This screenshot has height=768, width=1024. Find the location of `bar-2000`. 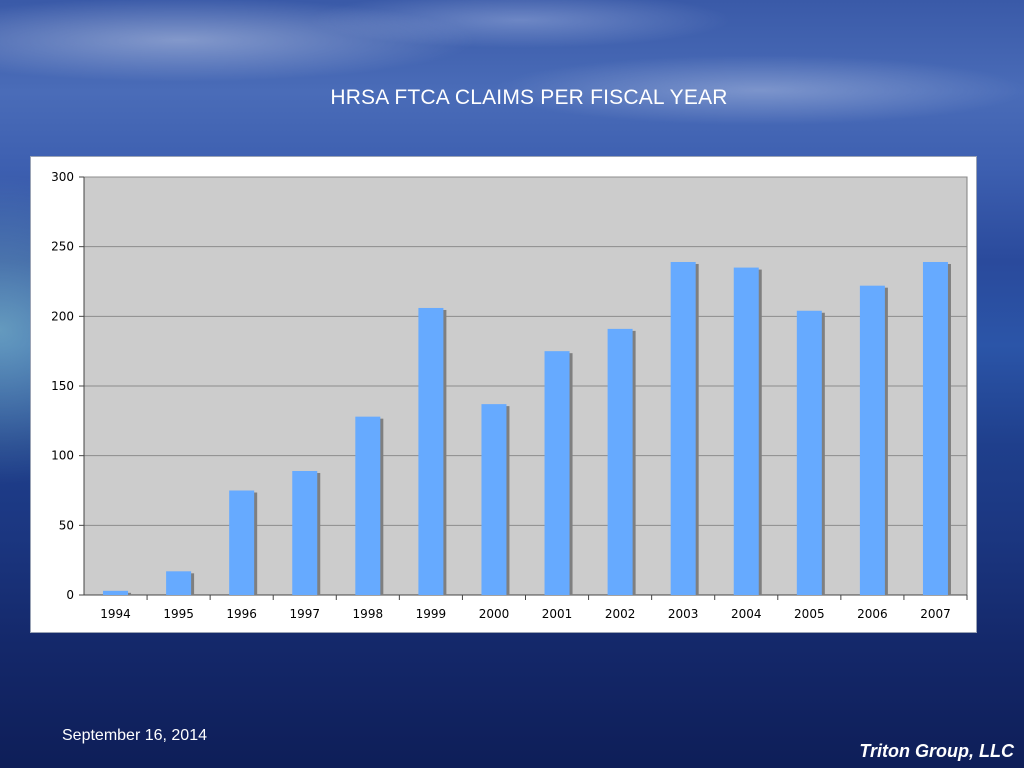

bar-2000 is located at coordinates (494, 499).